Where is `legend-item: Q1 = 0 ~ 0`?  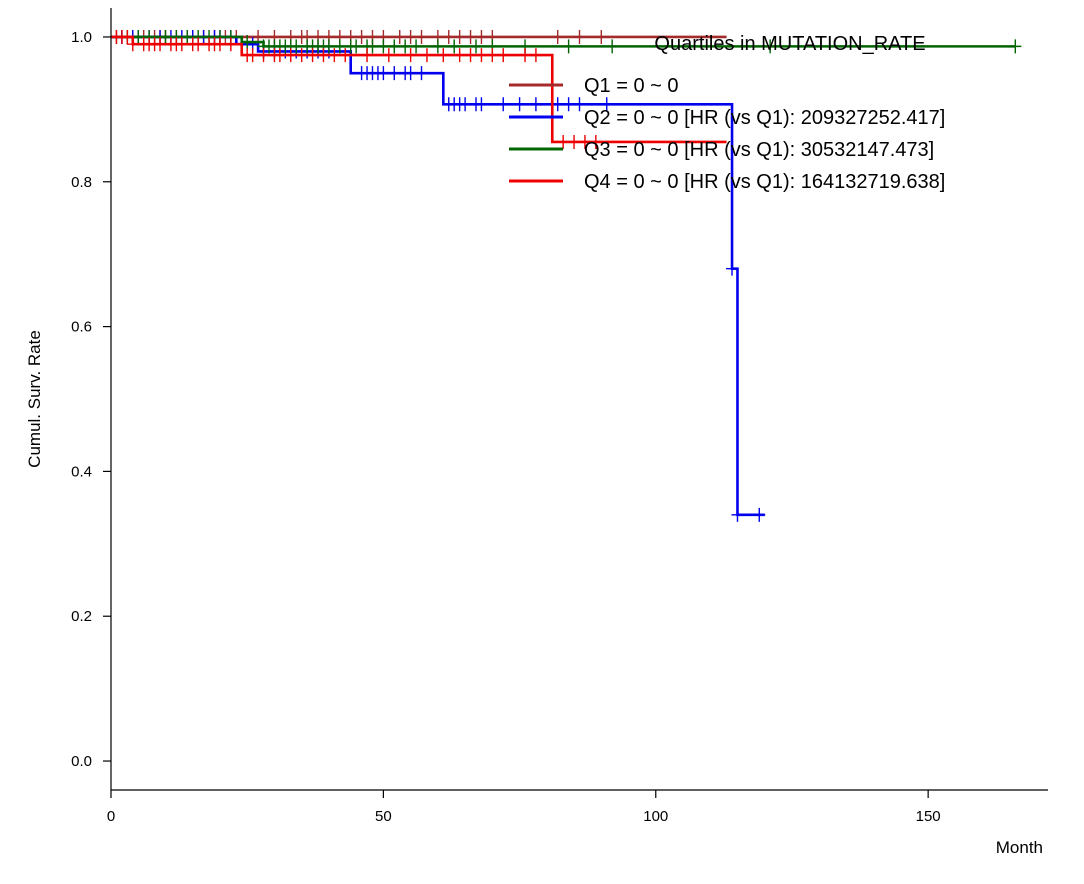
legend-item: Q1 = 0 ~ 0 is located at coordinates (594, 86).